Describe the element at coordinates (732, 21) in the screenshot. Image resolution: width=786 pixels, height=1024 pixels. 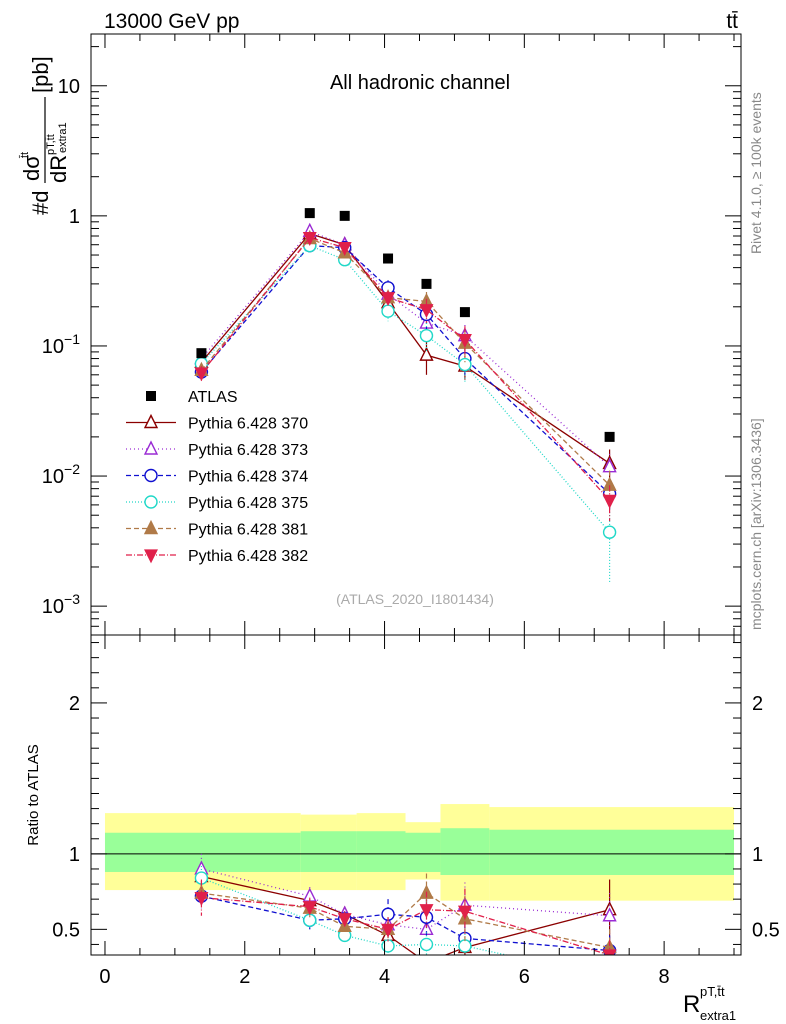
I see `process-label: tt̄` at that location.